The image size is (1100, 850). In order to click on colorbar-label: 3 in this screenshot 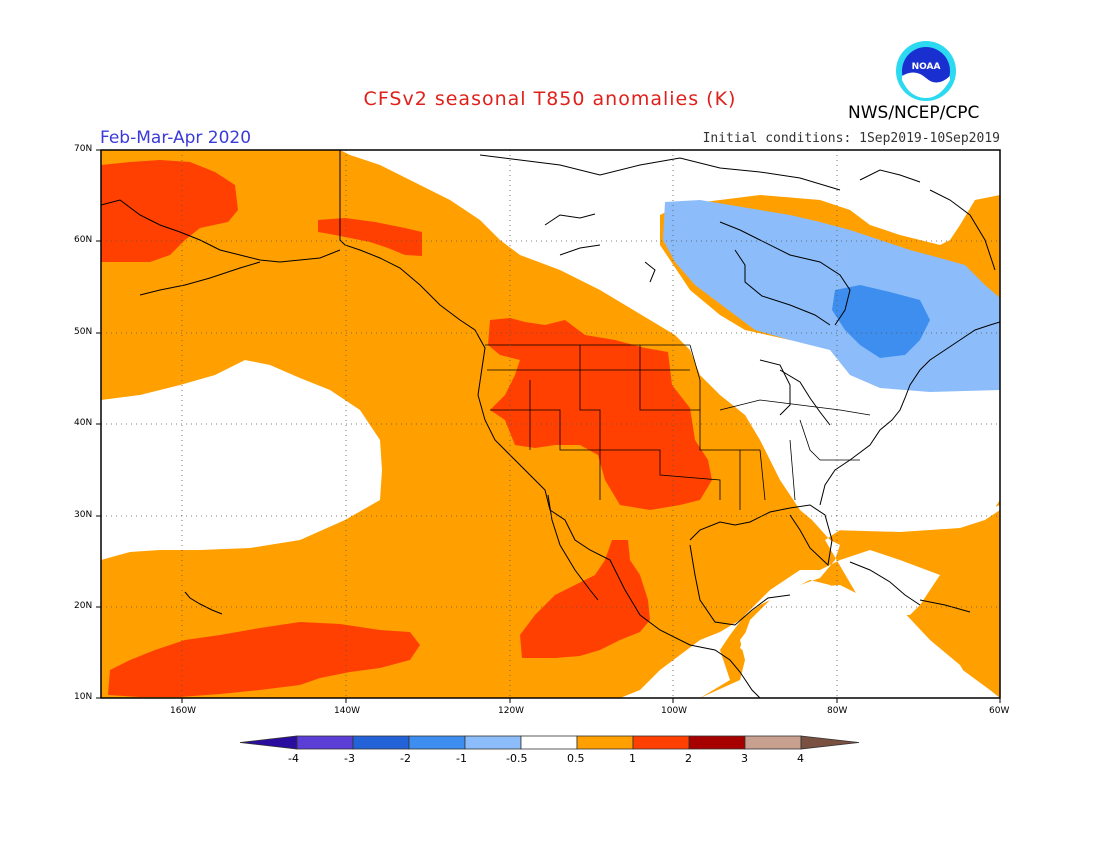, I will do `click(744, 758)`.